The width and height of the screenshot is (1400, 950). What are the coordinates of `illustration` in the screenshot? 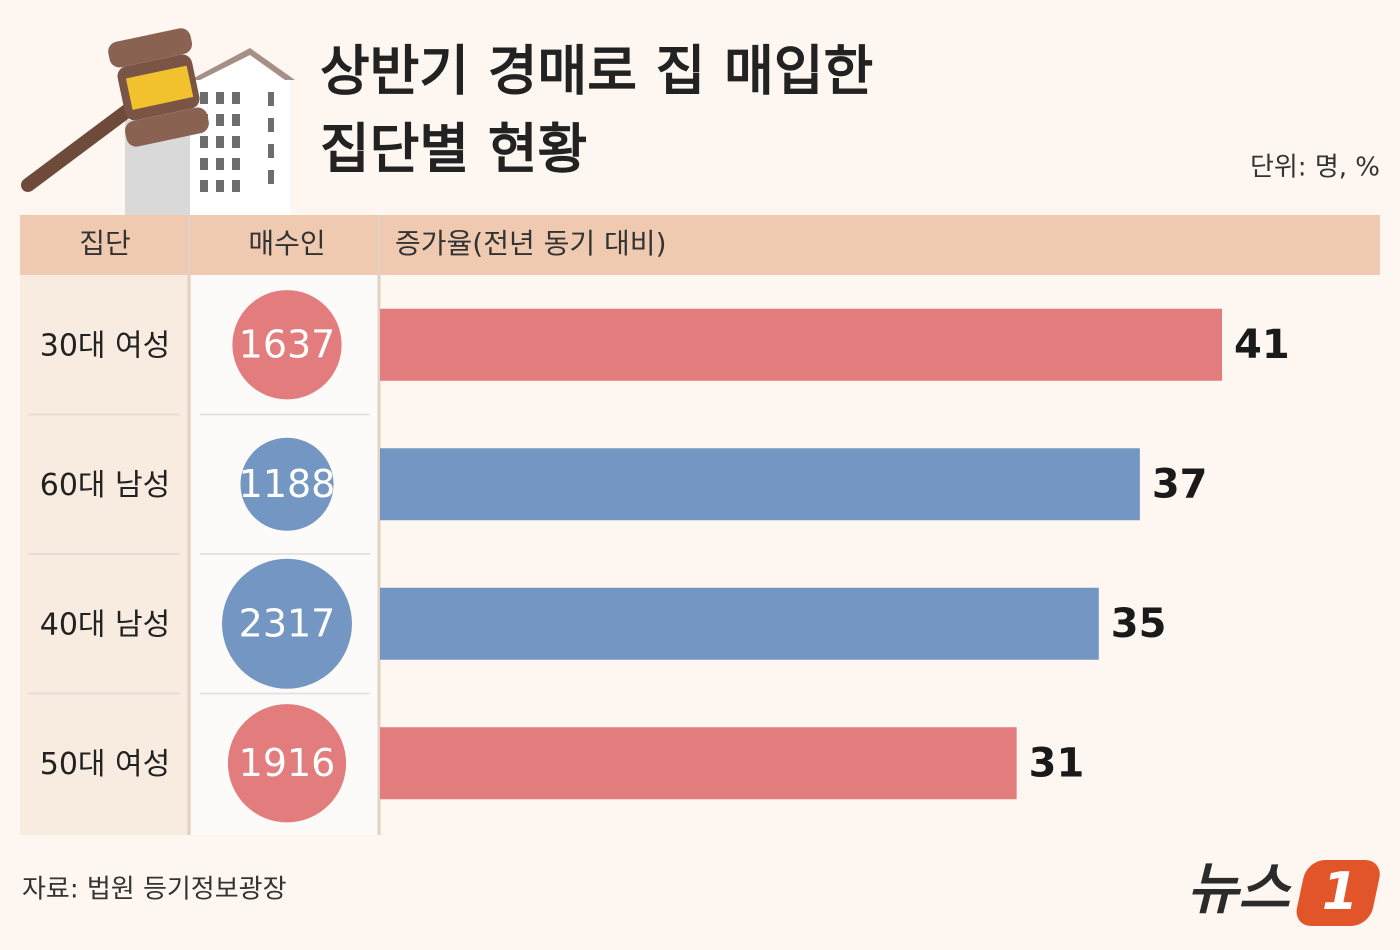 It's located at (158, 121).